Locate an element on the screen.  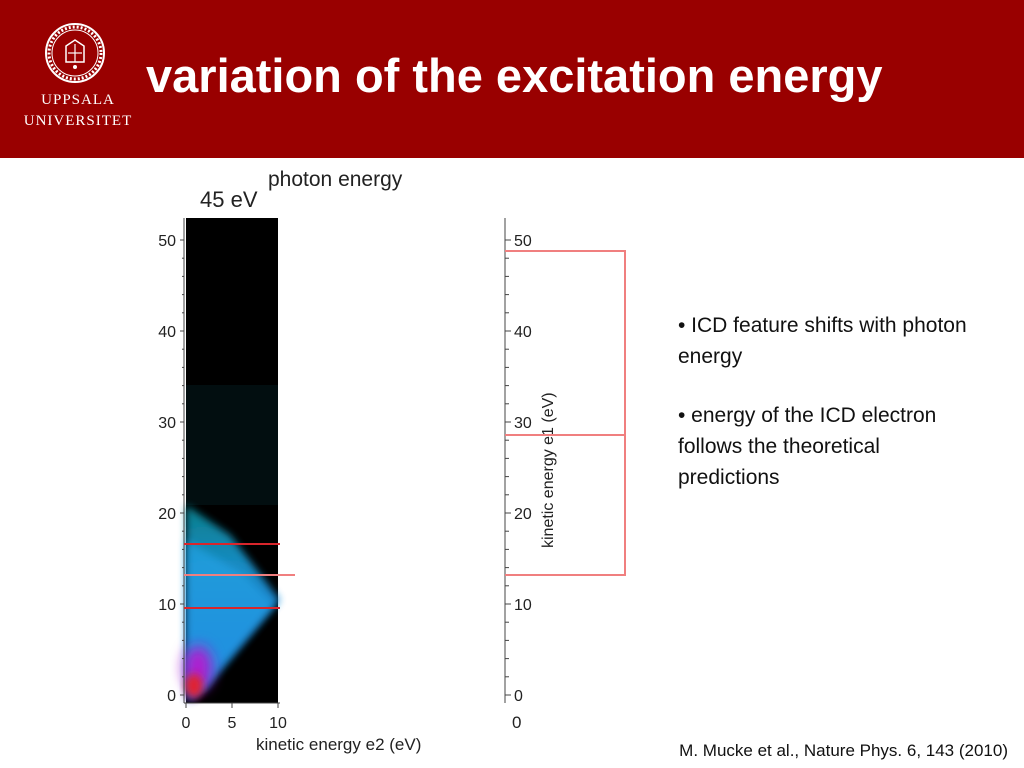
left-y-tick-label: 20 is located at coordinates (167, 514).